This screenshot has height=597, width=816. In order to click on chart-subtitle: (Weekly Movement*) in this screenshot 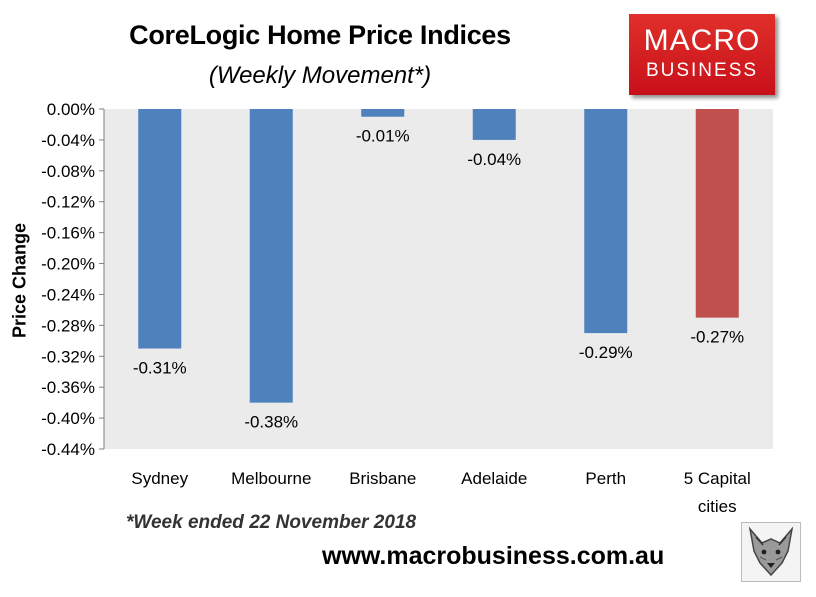, I will do `click(320, 75)`.